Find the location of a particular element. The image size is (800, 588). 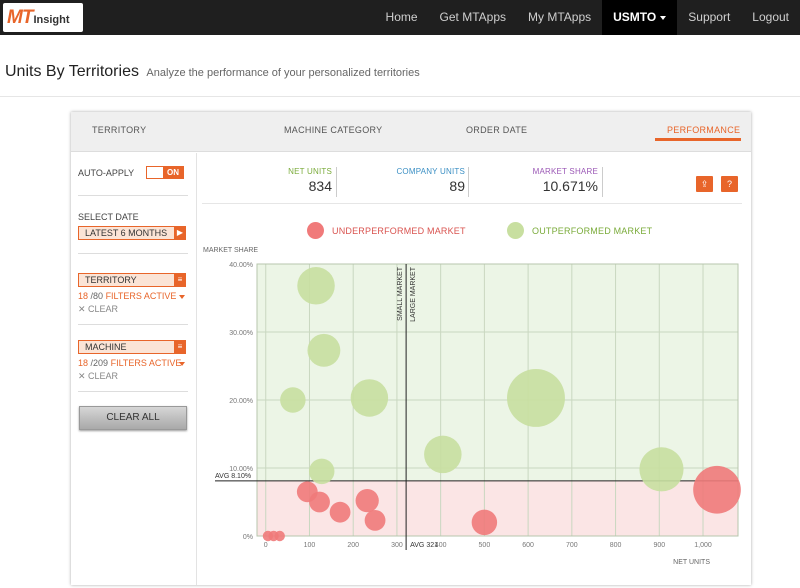

stat-company-units: COMPANY UNITS 89 is located at coordinates (423, 180).